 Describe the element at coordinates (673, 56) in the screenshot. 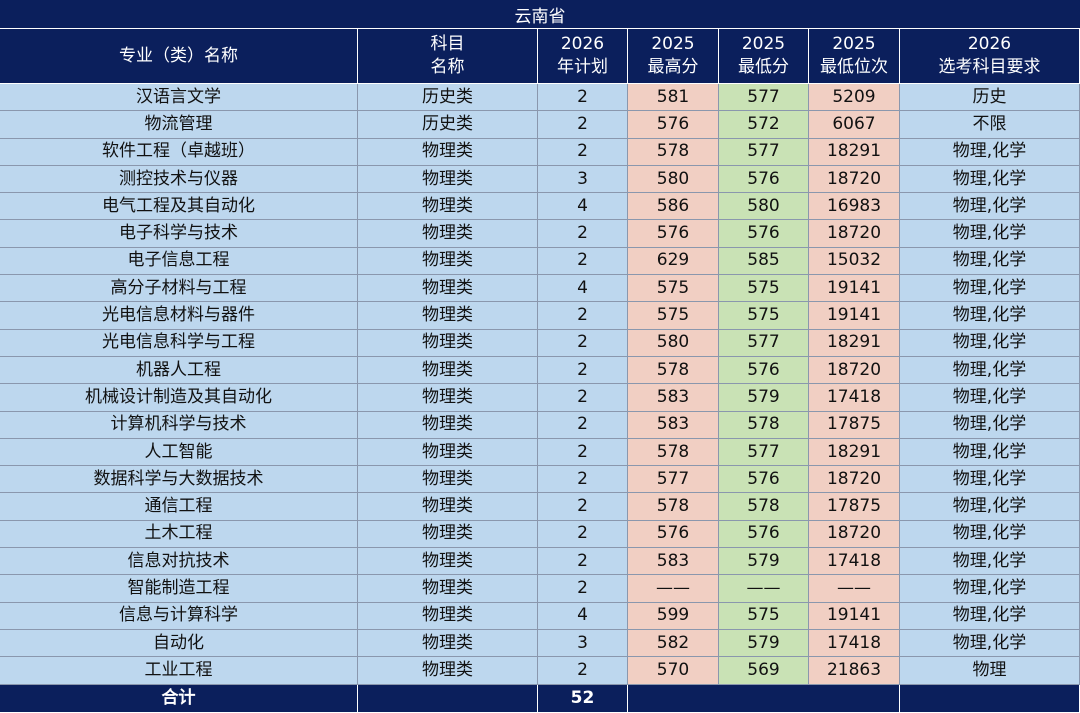

I see `header-cell: 2025 最高分` at that location.